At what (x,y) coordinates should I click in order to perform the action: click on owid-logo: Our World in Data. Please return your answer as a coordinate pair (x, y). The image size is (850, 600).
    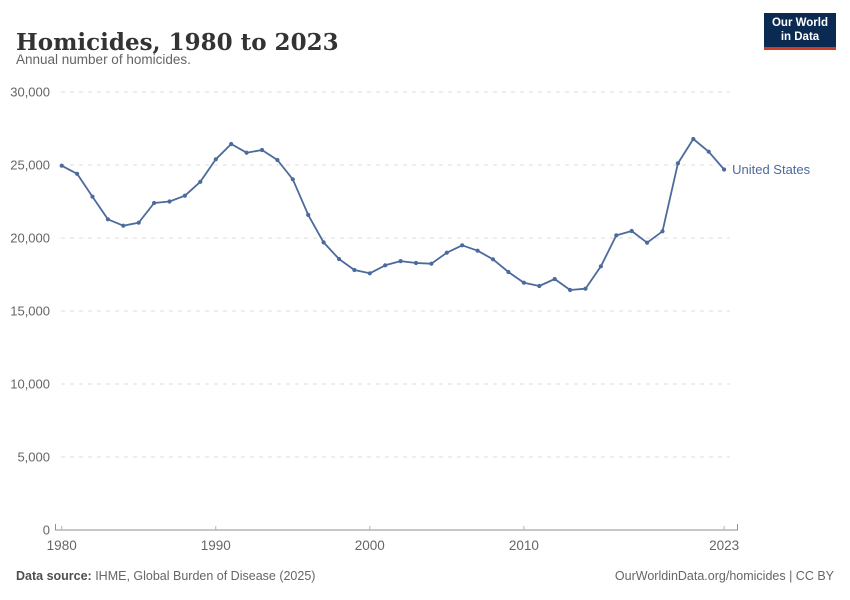
    Looking at the image, I should click on (800, 31).